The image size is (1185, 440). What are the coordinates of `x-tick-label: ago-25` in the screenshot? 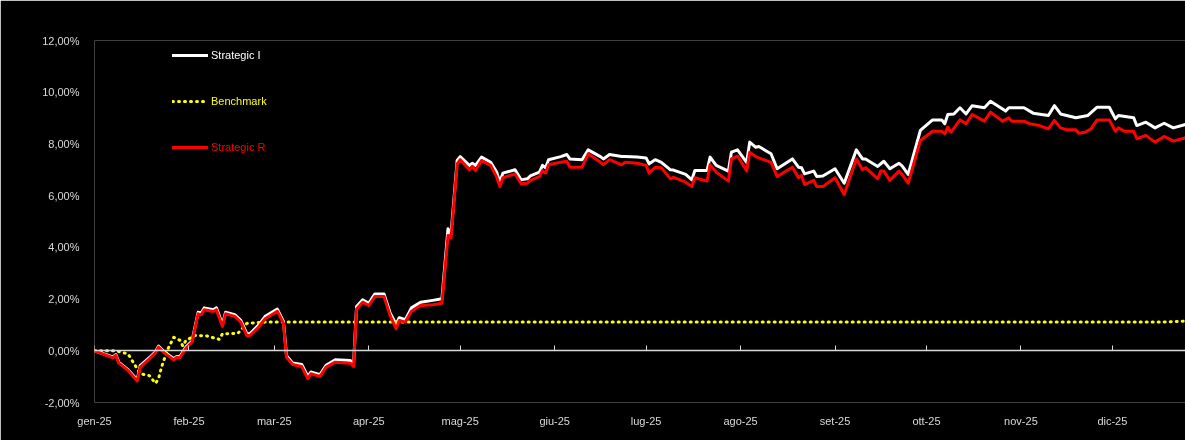 It's located at (740, 420).